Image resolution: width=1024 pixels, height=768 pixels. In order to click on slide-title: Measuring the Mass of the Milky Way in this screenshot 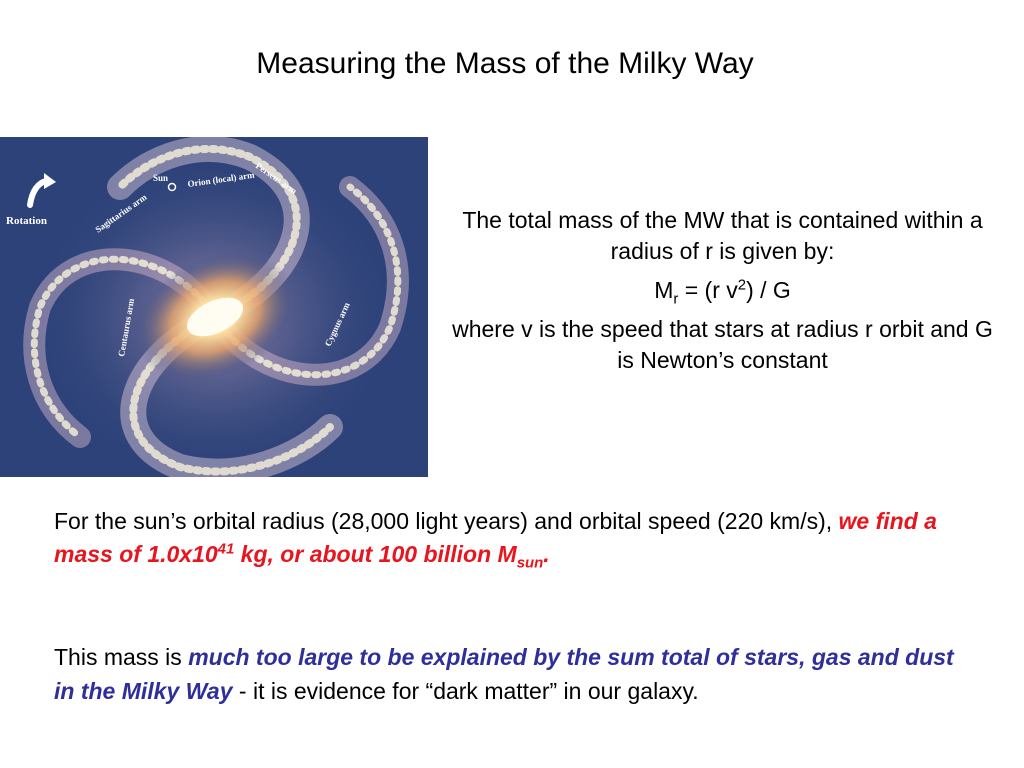, I will do `click(505, 63)`.